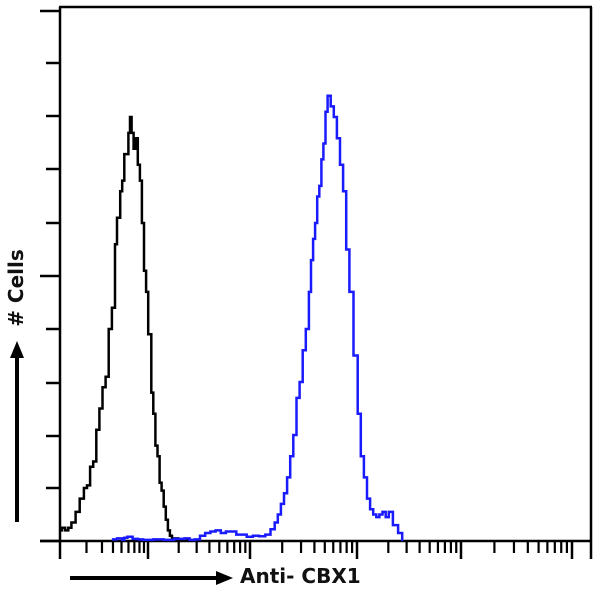 Image resolution: width=600 pixels, height=594 pixels. What do you see at coordinates (50, 276) in the screenshot?
I see `y-axis-ticks` at bounding box center [50, 276].